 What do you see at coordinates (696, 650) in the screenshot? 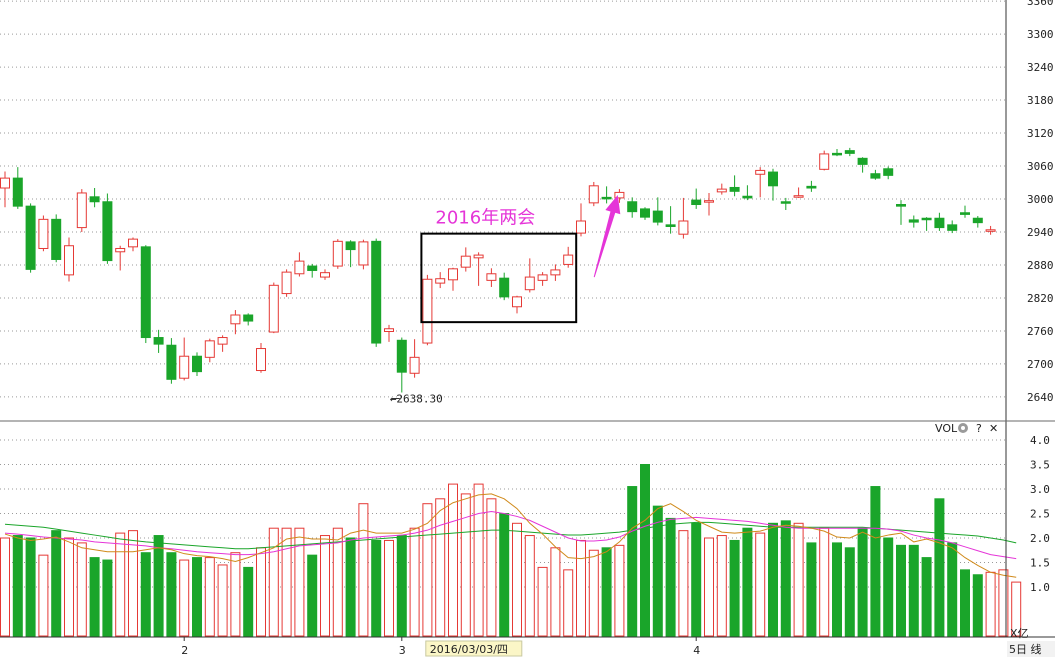
I see `date-tick-label: 4` at bounding box center [696, 650].